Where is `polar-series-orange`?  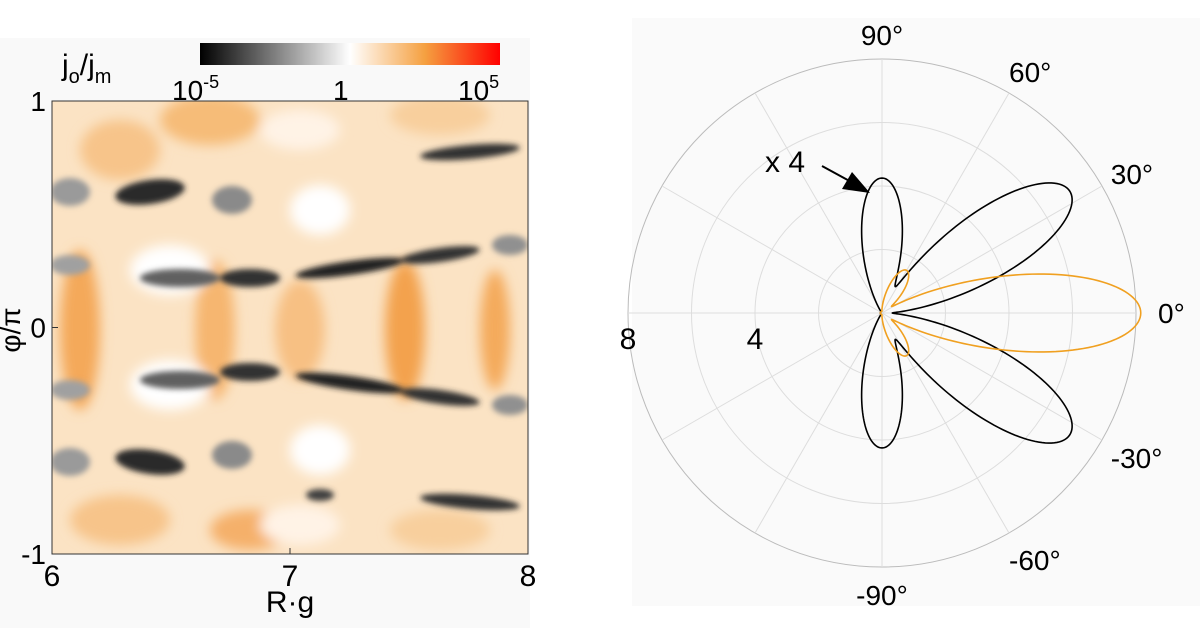 polar-series-orange is located at coordinates (1010, 313).